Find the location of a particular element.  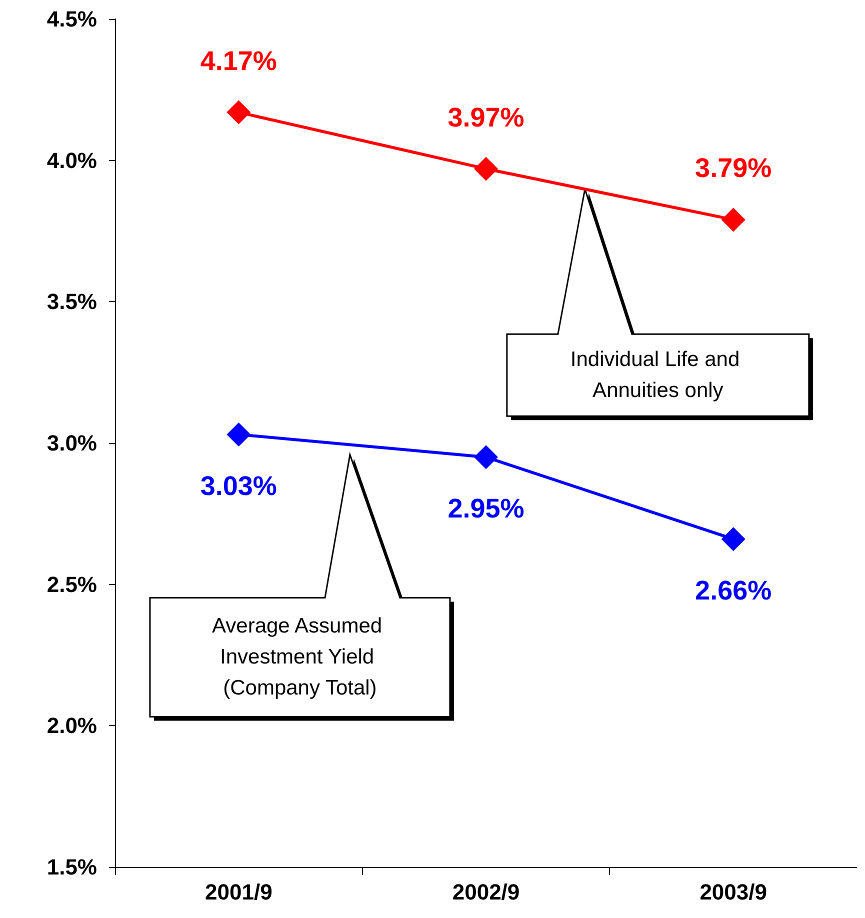

data-label: 4.17% is located at coordinates (238, 61).